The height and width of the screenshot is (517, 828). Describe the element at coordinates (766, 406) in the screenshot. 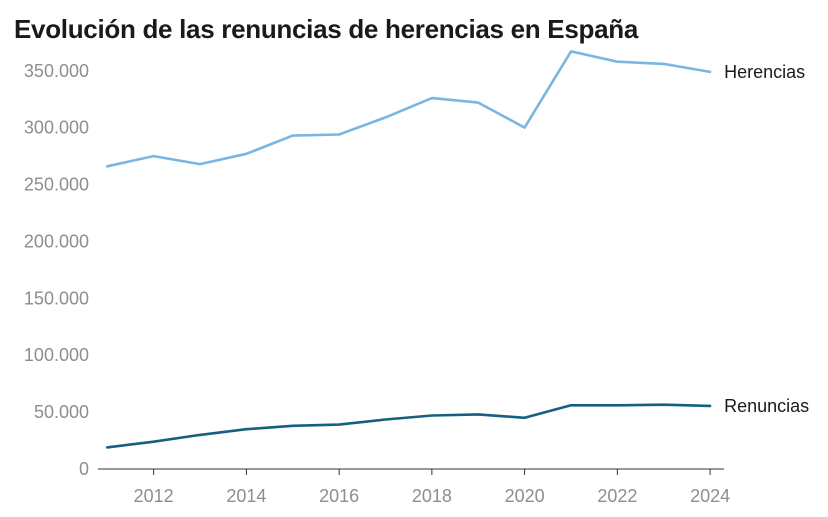

I see `series-label-renuncias: Renuncias` at that location.